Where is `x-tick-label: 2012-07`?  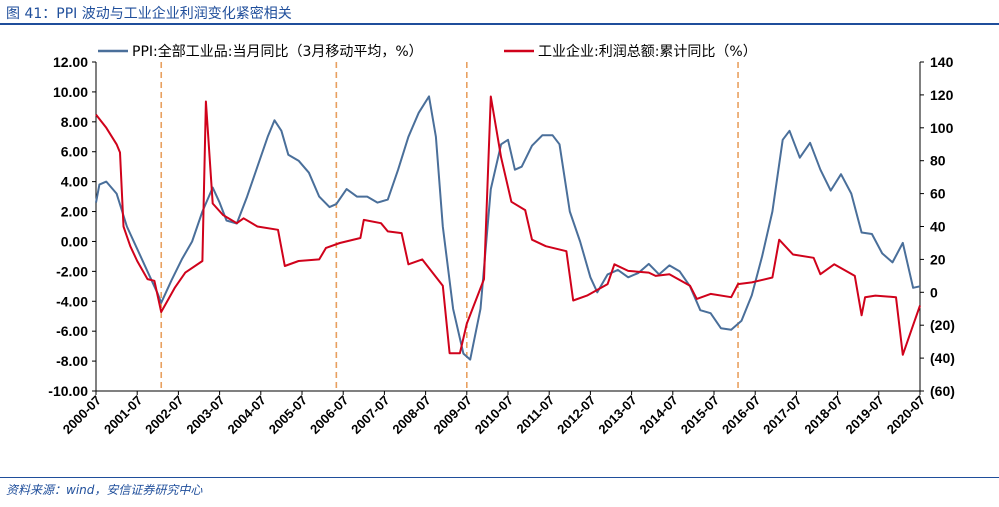
x-tick-label: 2012-07 is located at coordinates (576, 415).